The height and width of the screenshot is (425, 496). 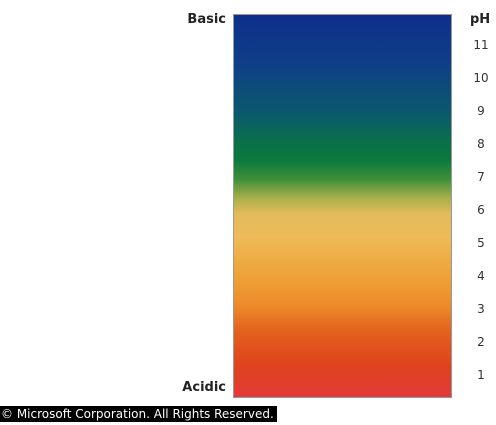 I want to click on ph-tick-labels: 11 10 9 8 7 6 5 4 3 2 1, so click(x=482, y=212).